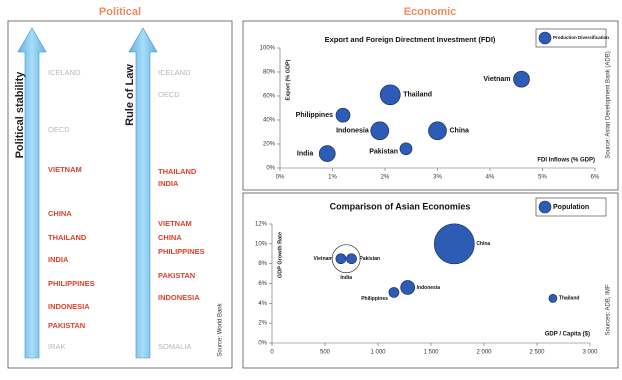 The image size is (622, 380). Describe the element at coordinates (20, 115) in the screenshot. I see `scale-label: Political stability` at that location.